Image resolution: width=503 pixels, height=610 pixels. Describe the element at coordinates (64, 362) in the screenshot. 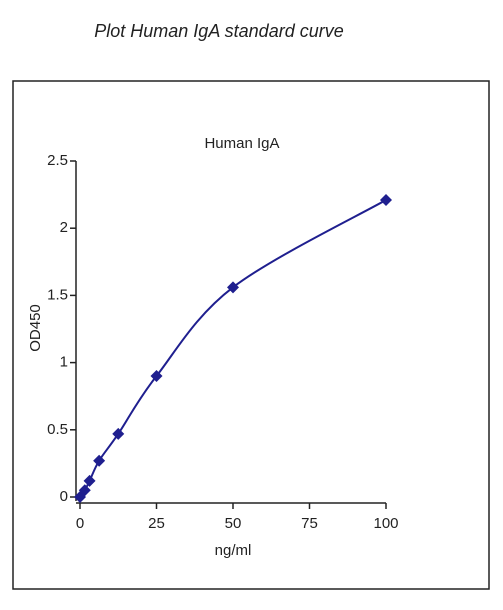

I see `y-tick-label: 1` at that location.